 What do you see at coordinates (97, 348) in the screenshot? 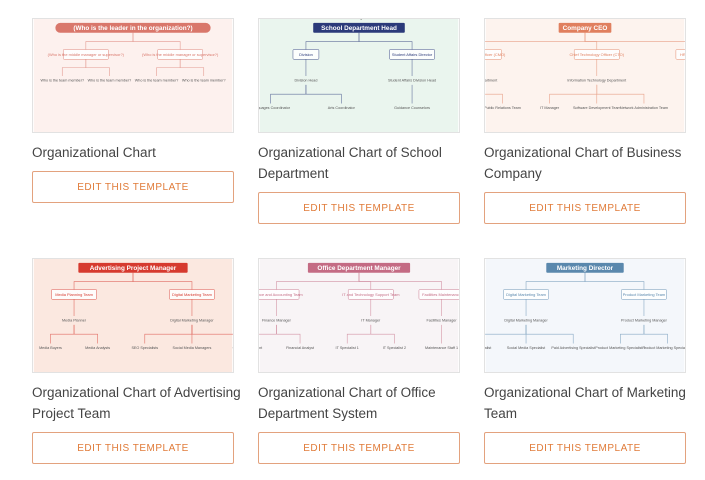
I see `node-label: Media Analysts` at bounding box center [97, 348].